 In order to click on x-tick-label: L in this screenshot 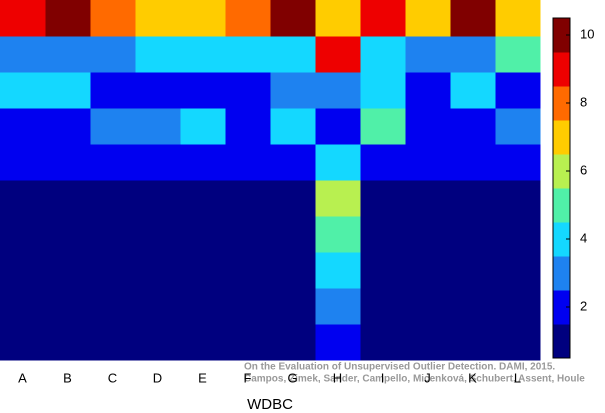, I will do `click(517, 377)`.